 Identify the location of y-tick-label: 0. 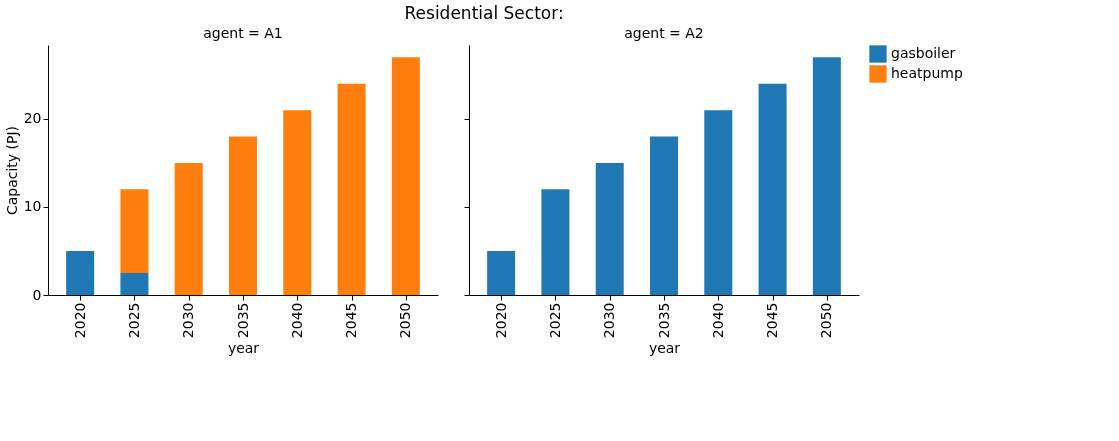
(37, 294).